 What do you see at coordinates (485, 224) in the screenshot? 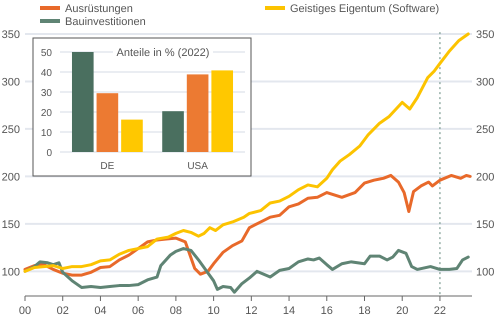
I see `y2-tick-label: 150` at bounding box center [485, 224].